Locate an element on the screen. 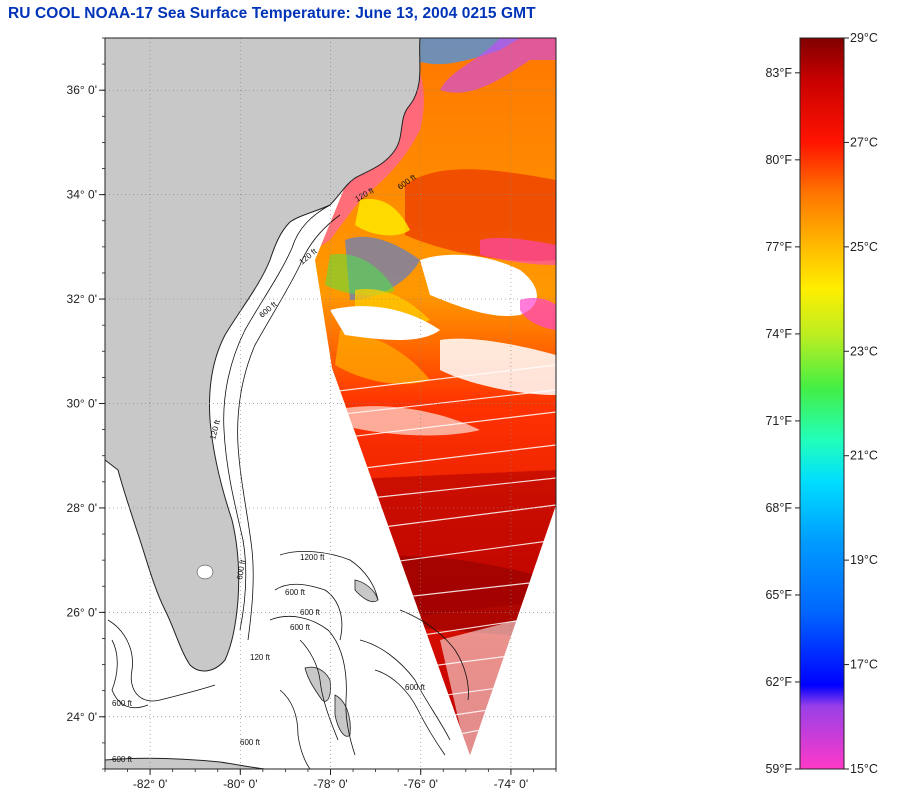  celsius-label: 25°C is located at coordinates (864, 247).